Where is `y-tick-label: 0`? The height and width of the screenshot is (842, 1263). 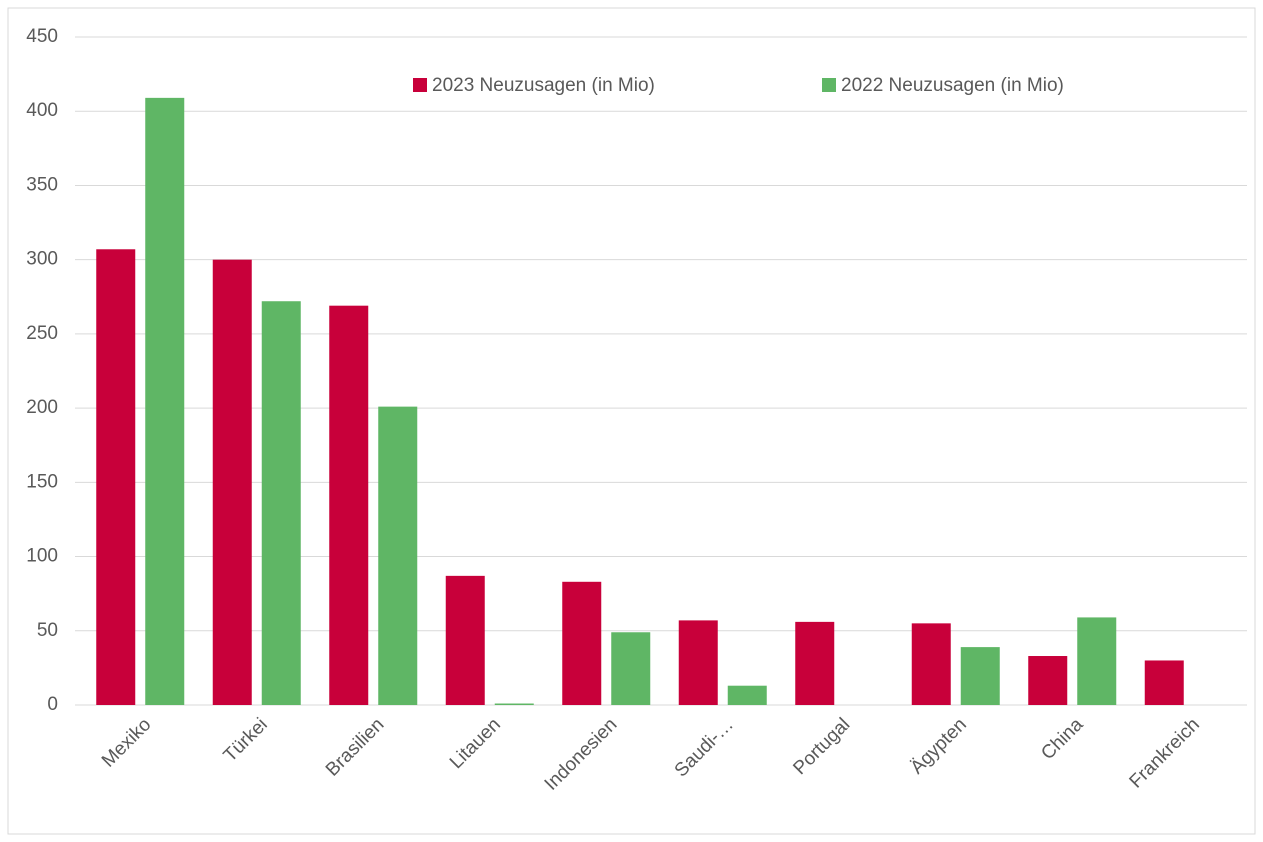 y-tick-label: 0 is located at coordinates (52, 704).